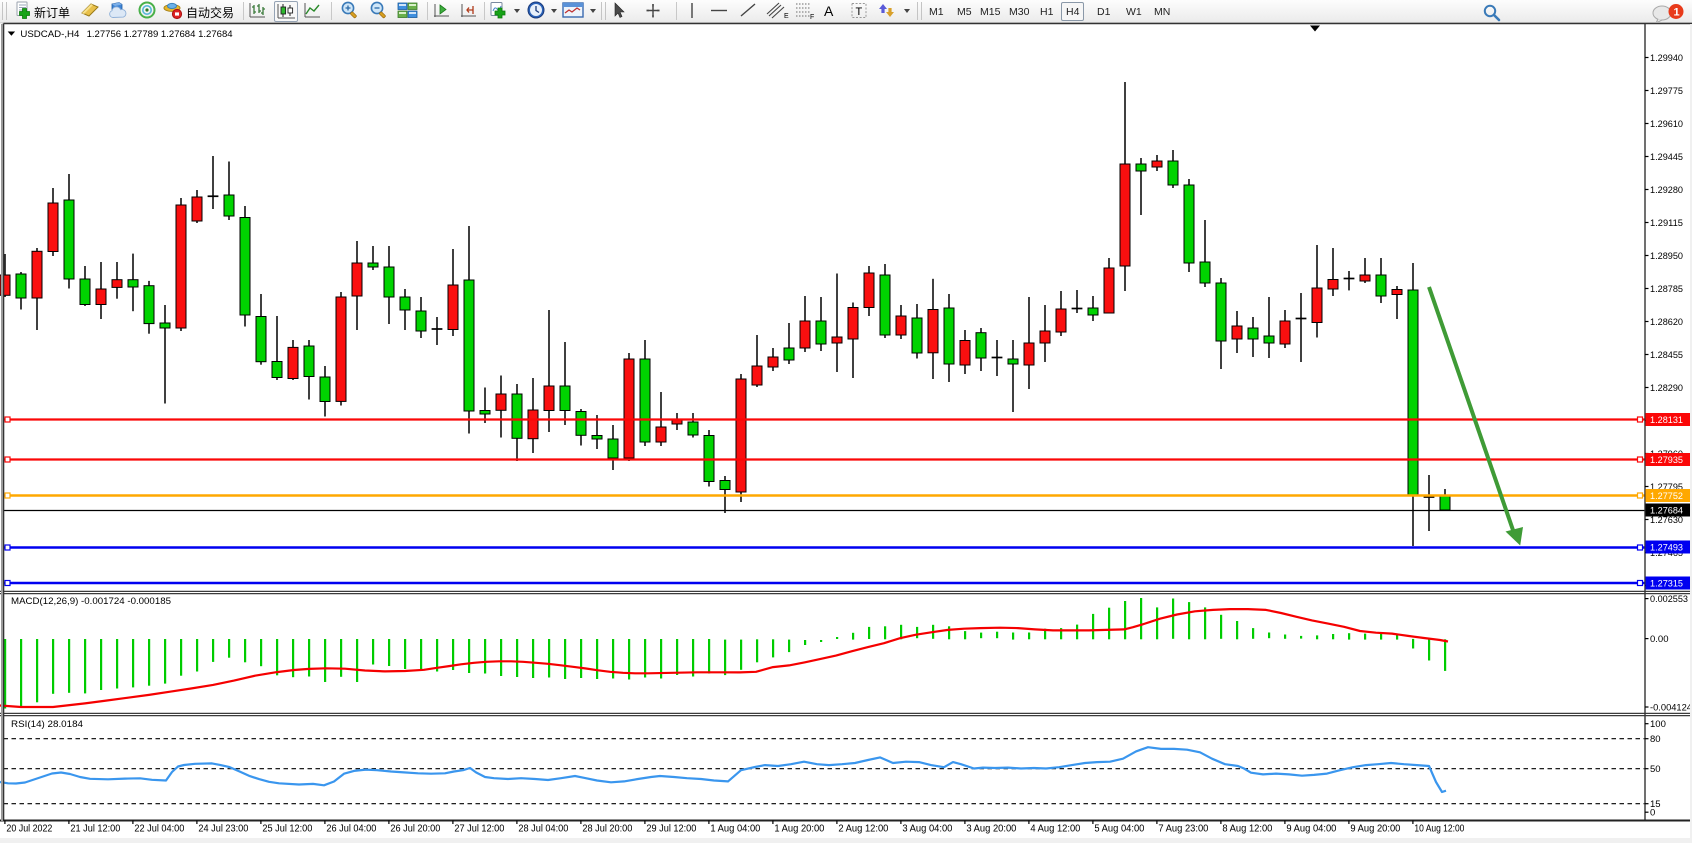 This screenshot has height=843, width=1692. I want to click on svg-text: 1.28620, so click(1666, 322).